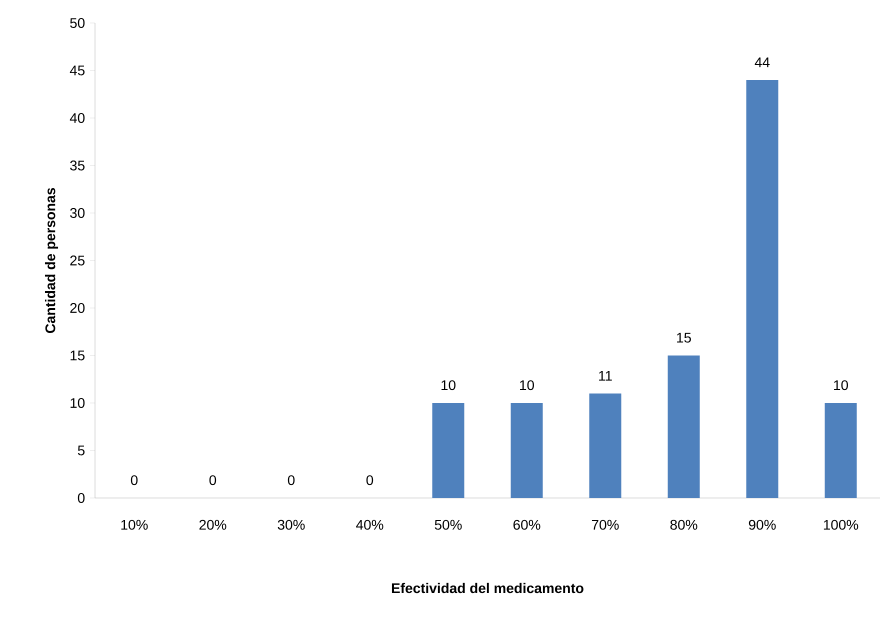  I want to click on x-tick-label: 90%, so click(762, 525).